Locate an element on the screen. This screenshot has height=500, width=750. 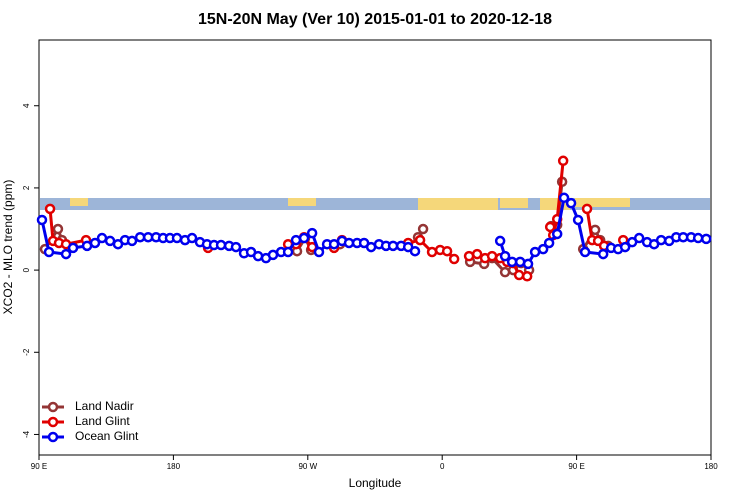
map-strip is located at coordinates (375, 204).